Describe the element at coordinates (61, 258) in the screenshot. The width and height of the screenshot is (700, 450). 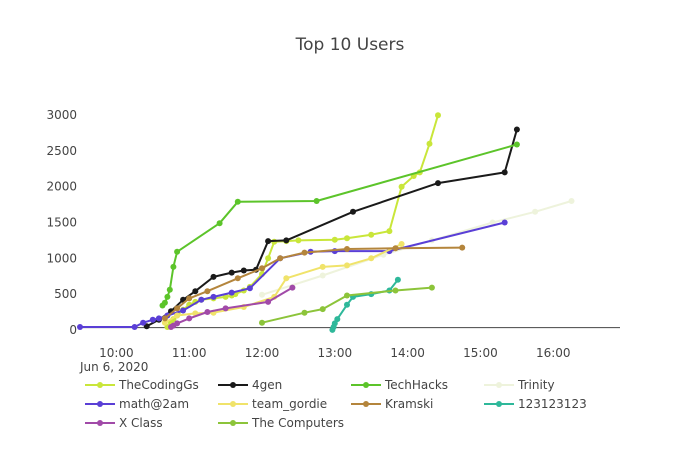
I see `y-tick-label: 1000` at that location.